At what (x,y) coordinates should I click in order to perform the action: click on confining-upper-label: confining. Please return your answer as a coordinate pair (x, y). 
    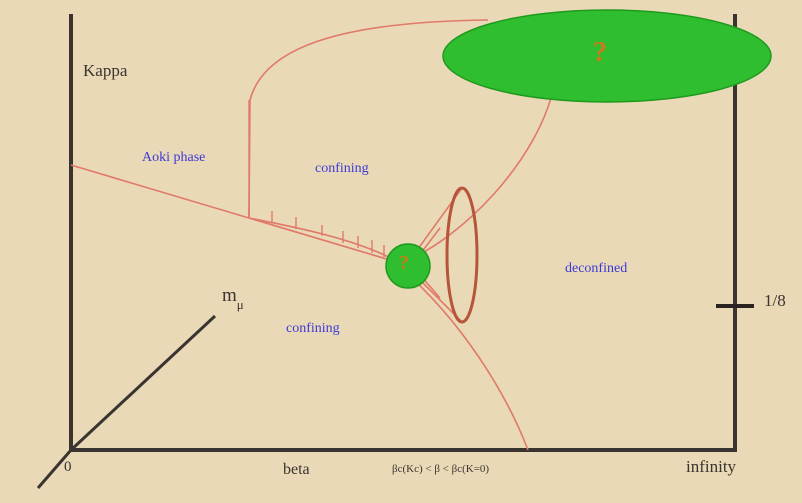
    Looking at the image, I should click on (342, 168).